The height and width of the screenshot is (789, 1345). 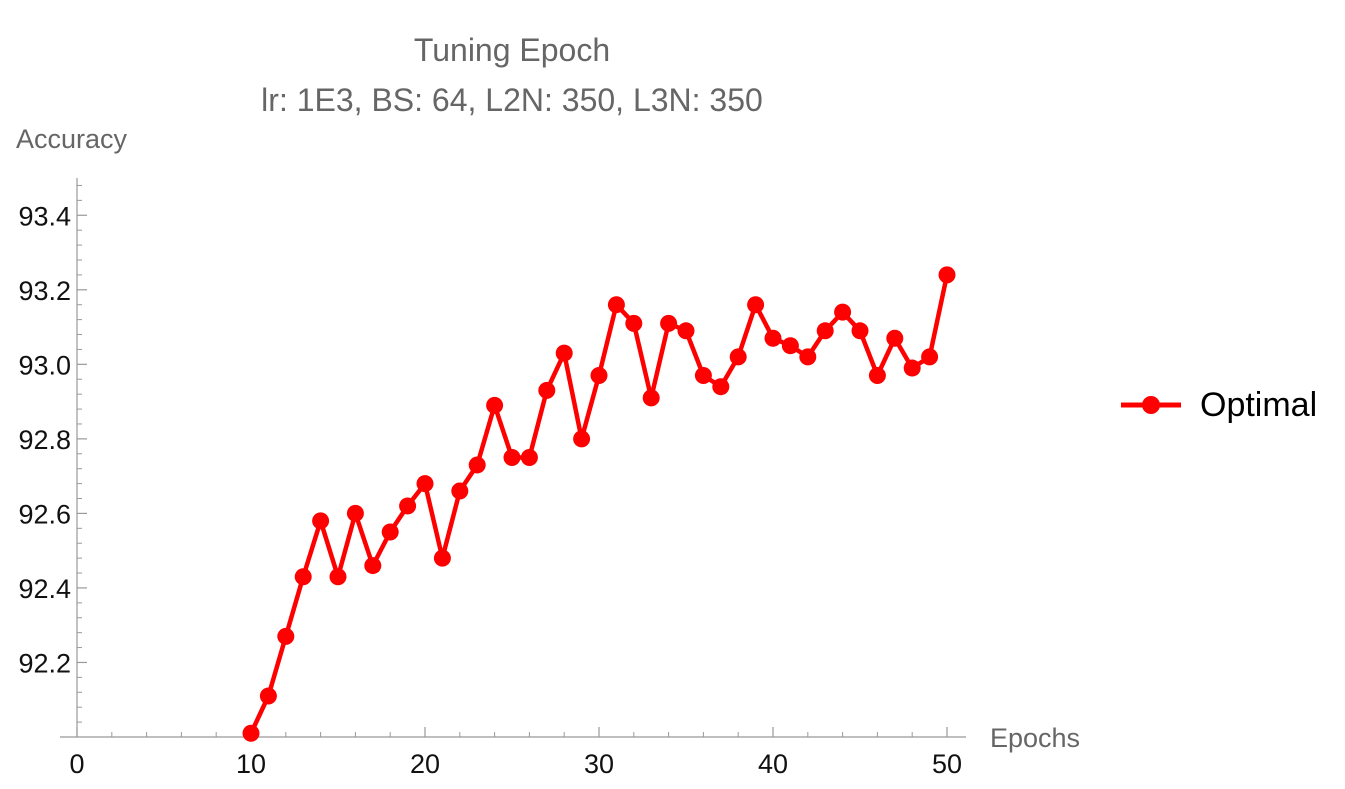 What do you see at coordinates (44, 365) in the screenshot?
I see `y-tick-label: 93.0` at bounding box center [44, 365].